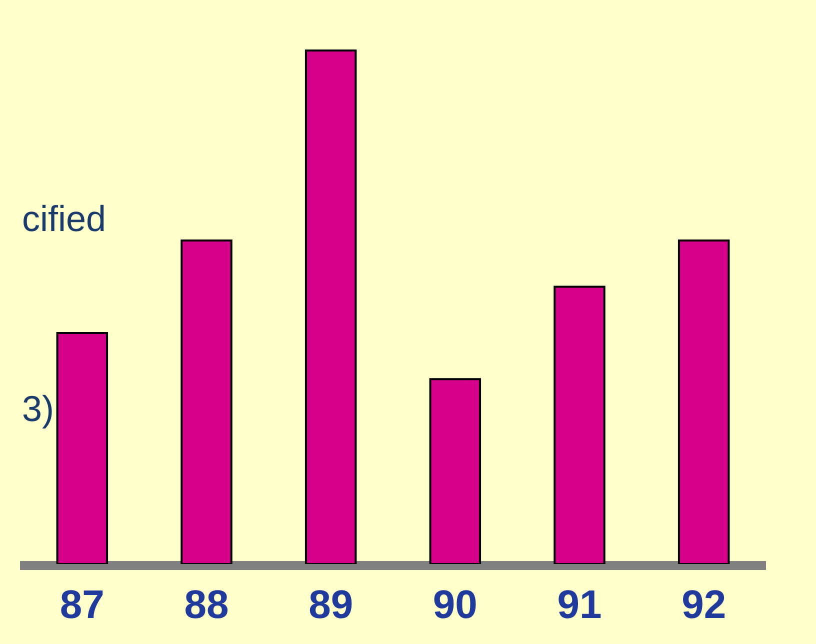  What do you see at coordinates (331, 605) in the screenshot?
I see `x-tick-label: 89` at bounding box center [331, 605].